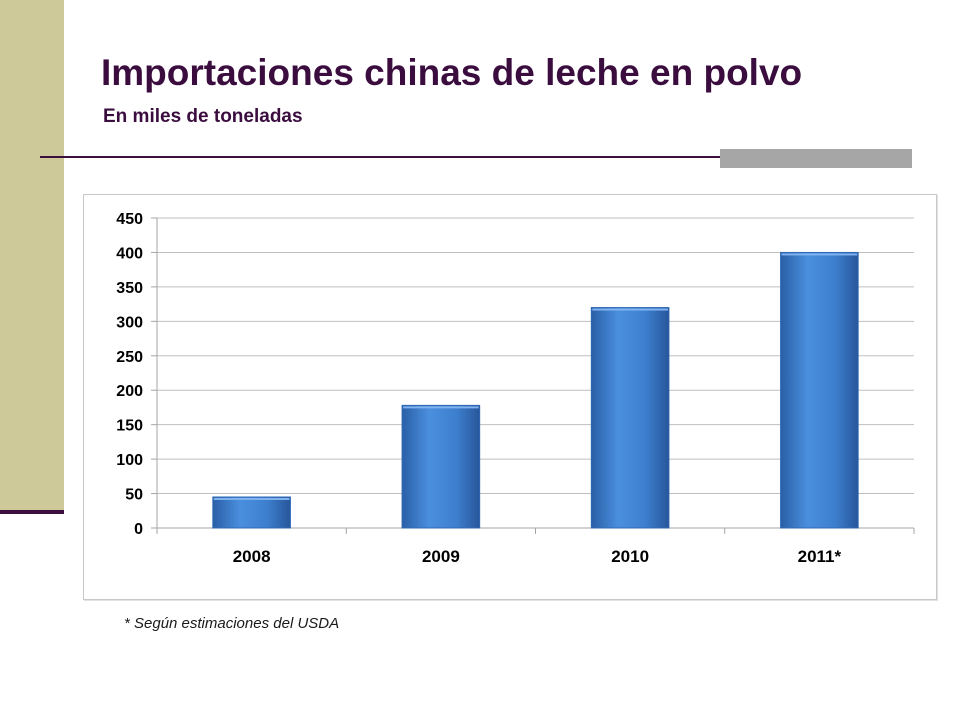 The width and height of the screenshot is (960, 720). I want to click on slide-subtitle: En miles de toneladas, so click(203, 116).